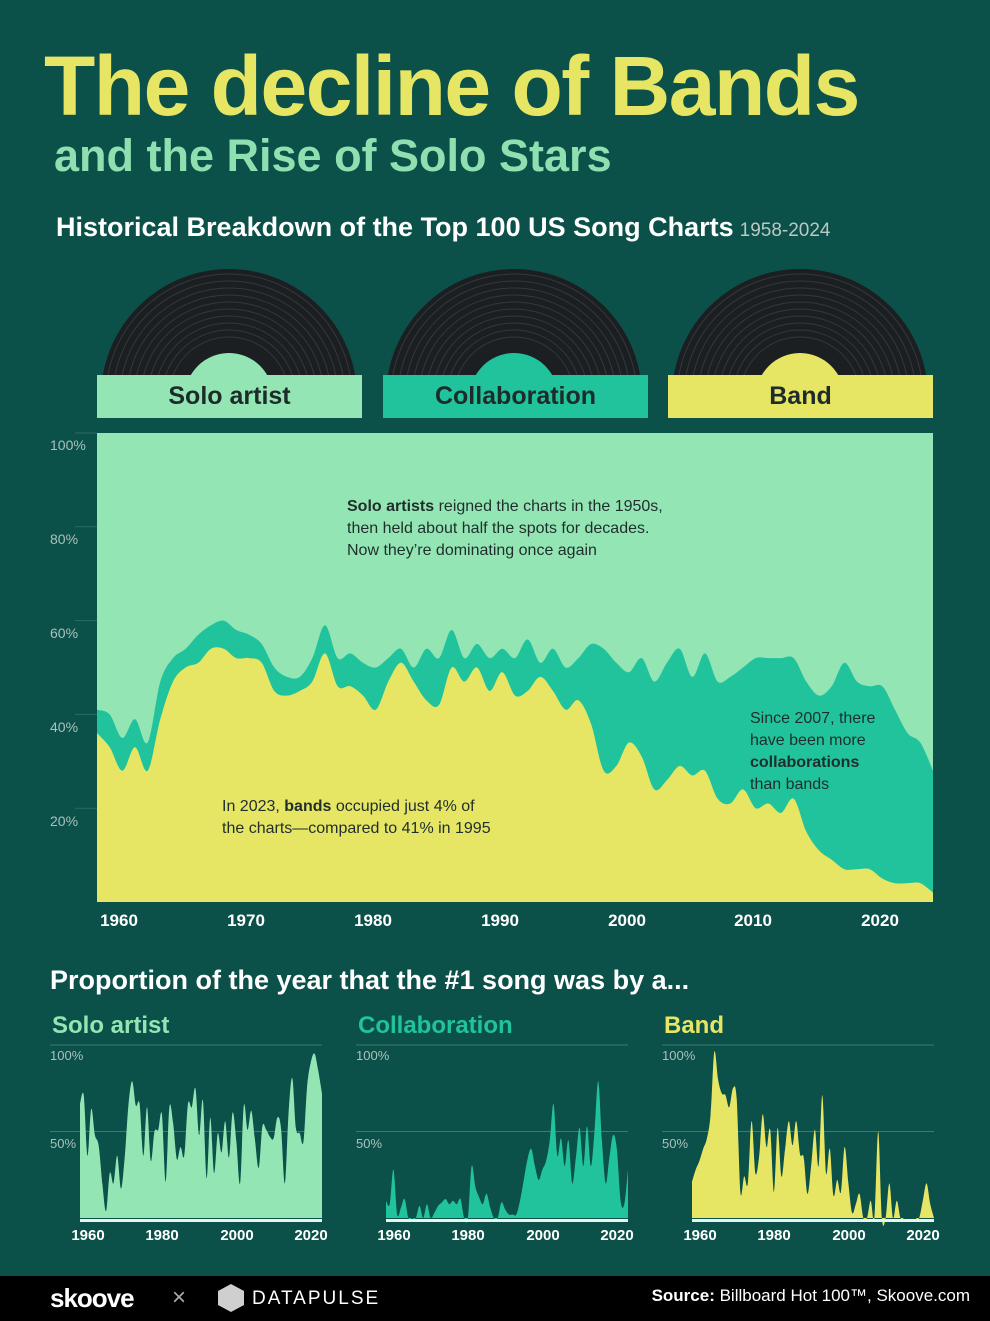 The image size is (990, 1321). What do you see at coordinates (785, 230) in the screenshot?
I see `chart-heading-range: 1958-2024` at bounding box center [785, 230].